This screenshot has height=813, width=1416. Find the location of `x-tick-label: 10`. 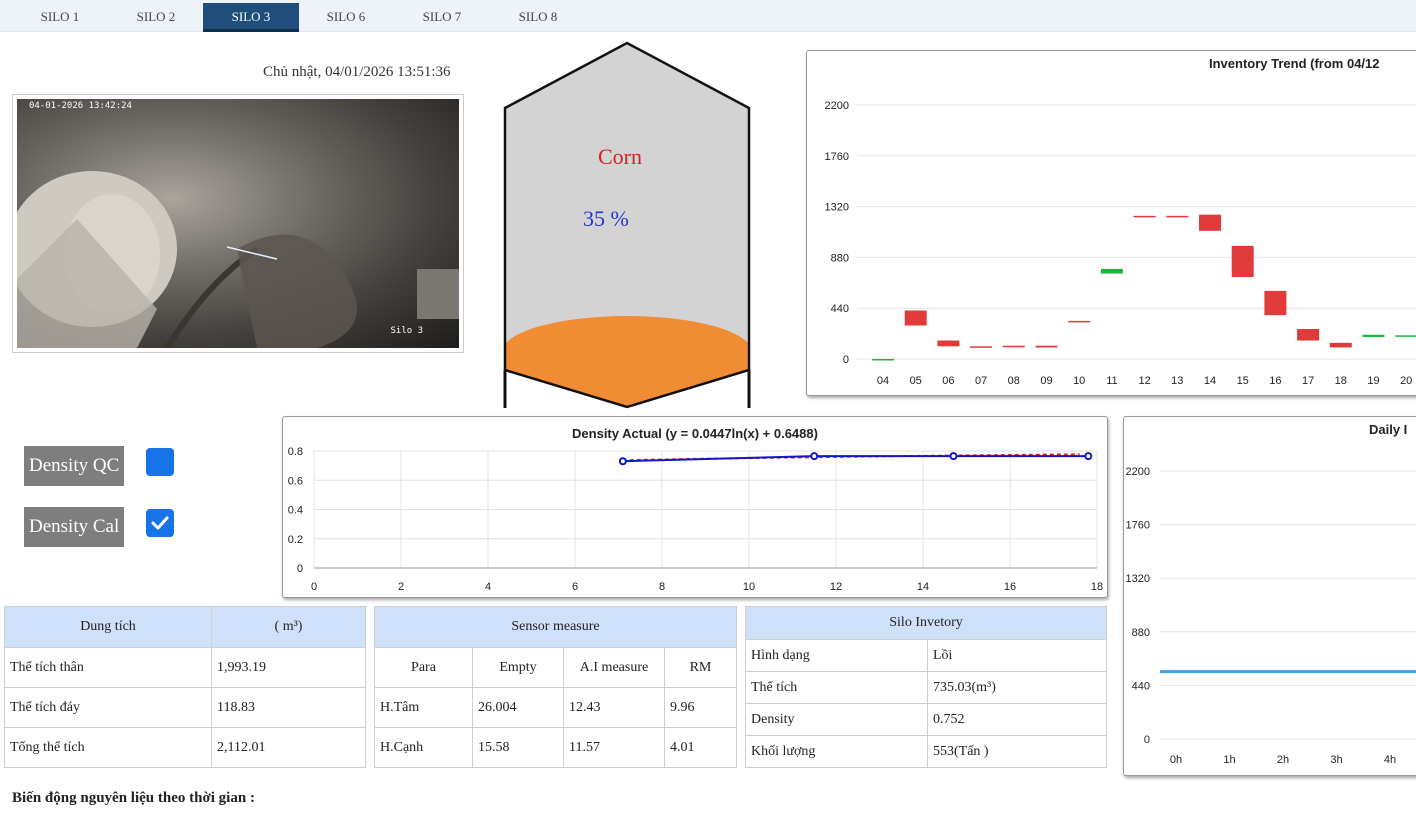

x-tick-label: 10 is located at coordinates (749, 587).